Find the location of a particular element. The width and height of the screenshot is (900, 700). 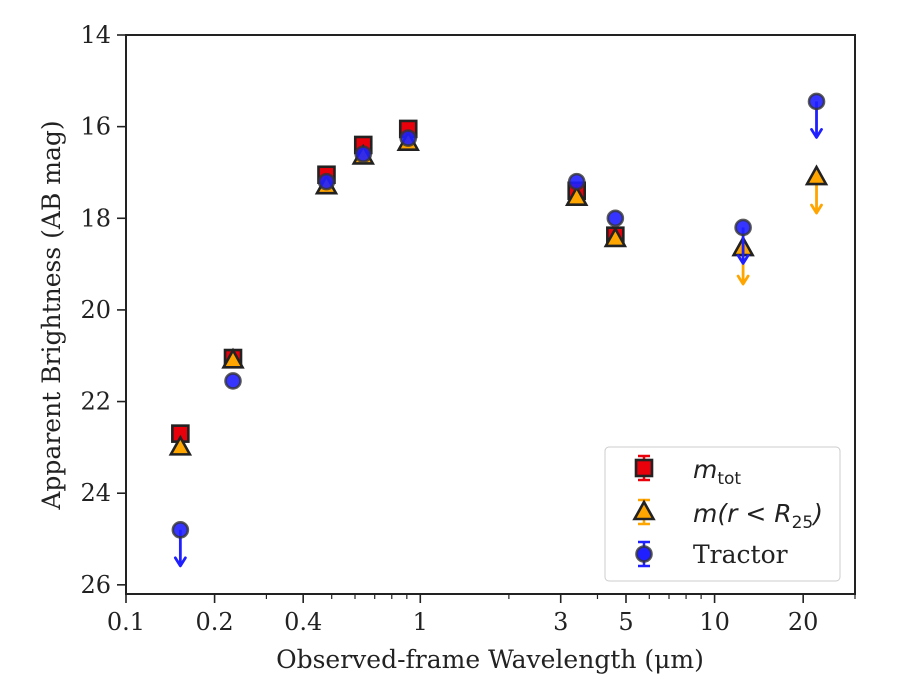

x-axis-label: Observed-frame Wavelength (μm) is located at coordinates (490, 659).